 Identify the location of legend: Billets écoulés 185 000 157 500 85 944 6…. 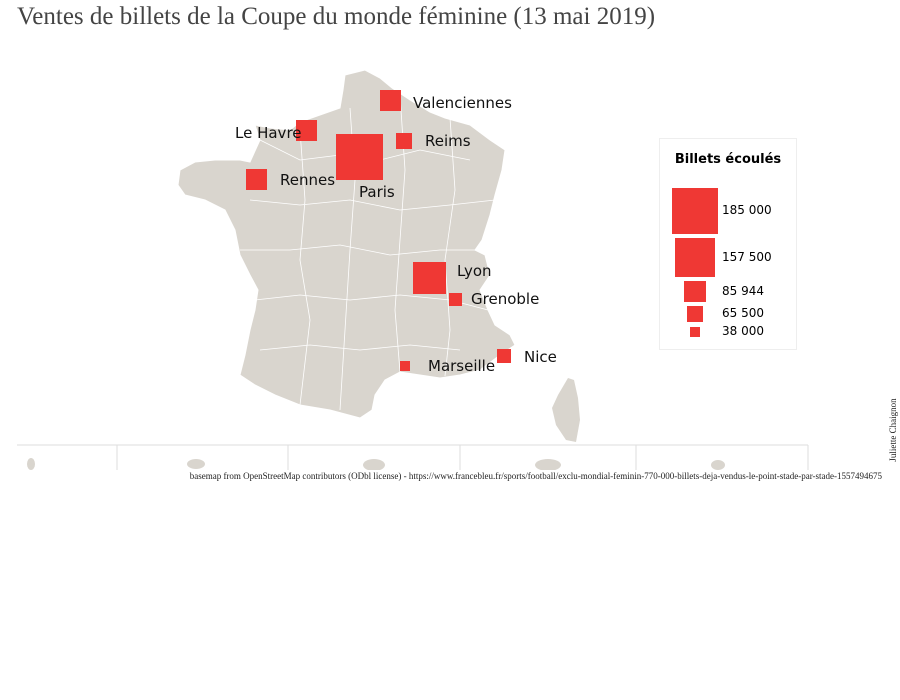
(728, 244).